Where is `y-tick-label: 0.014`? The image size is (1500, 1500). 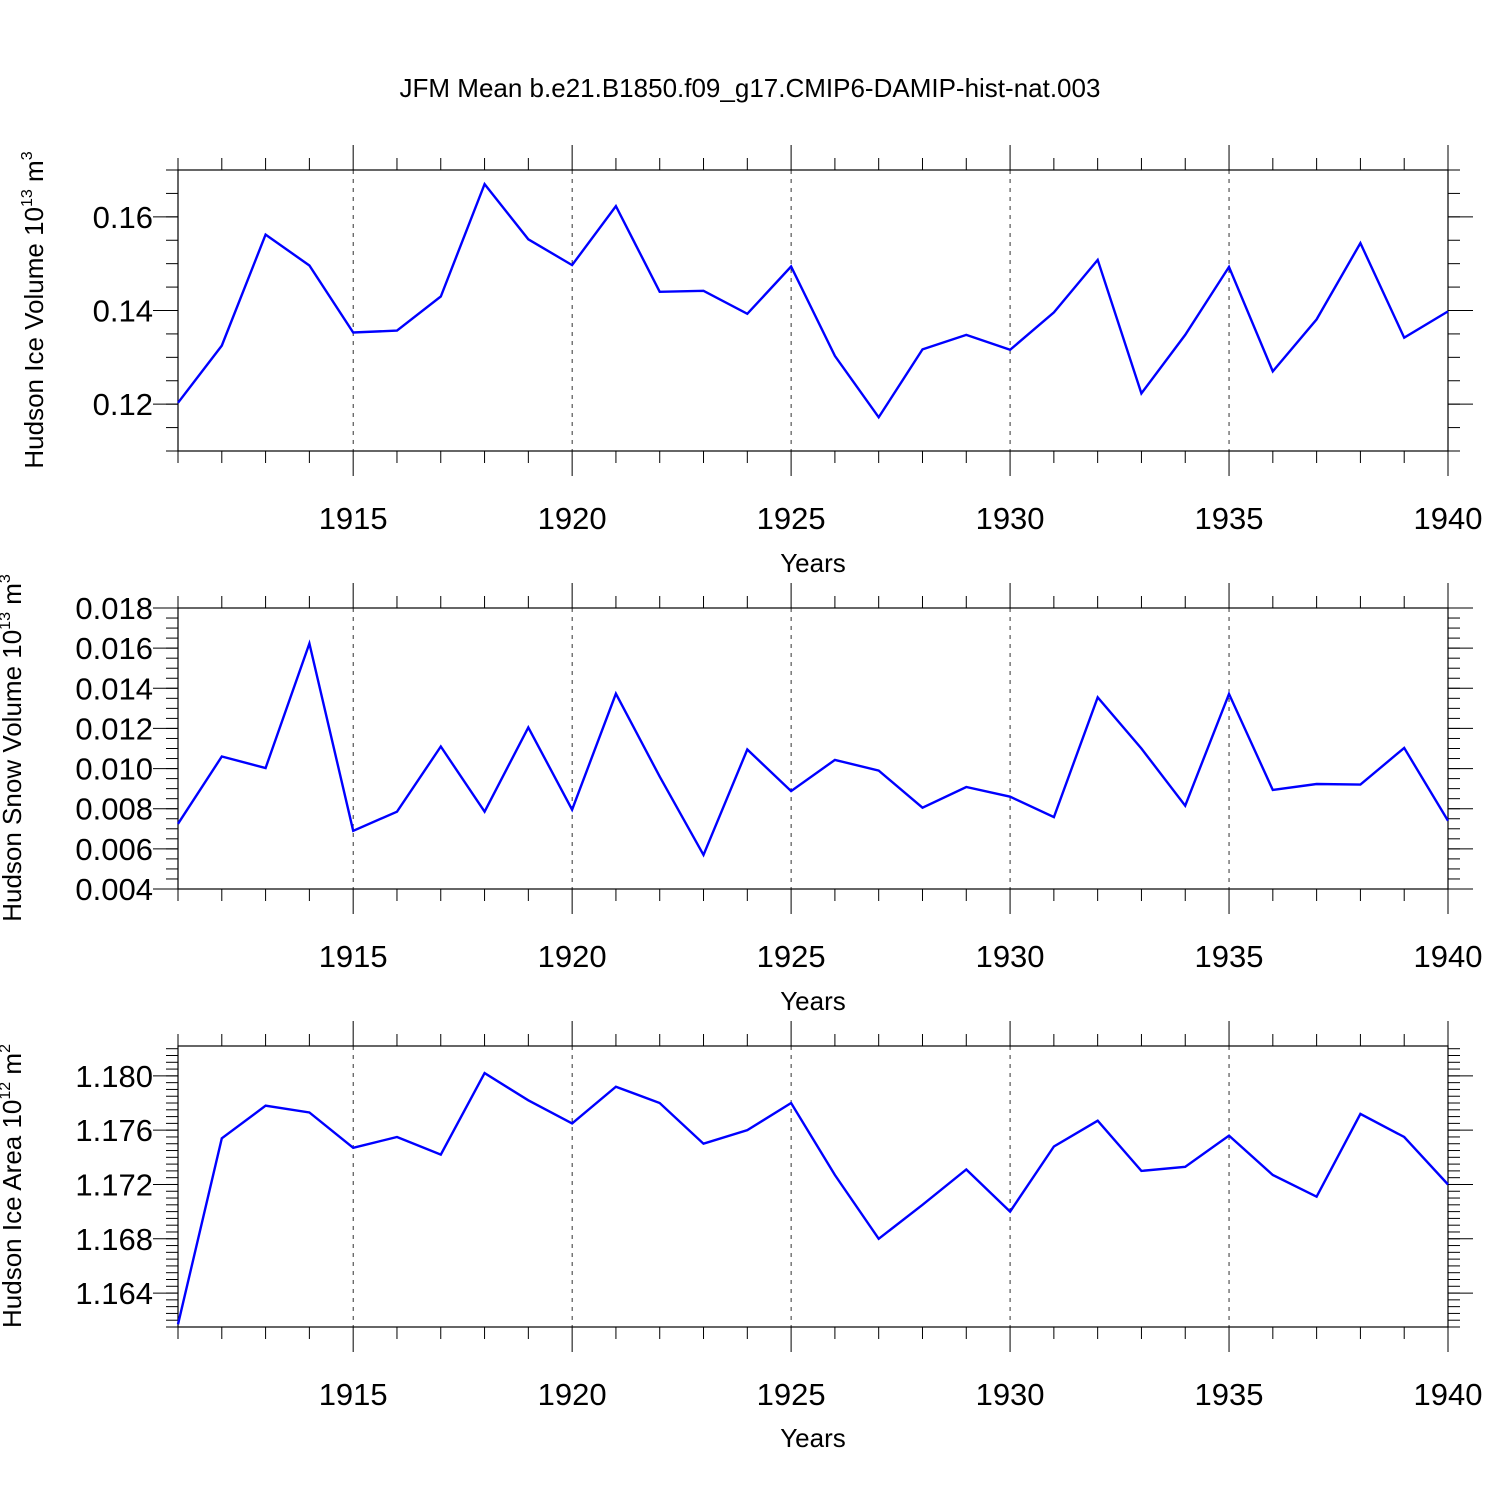
y-tick-label: 0.014 is located at coordinates (114, 688).